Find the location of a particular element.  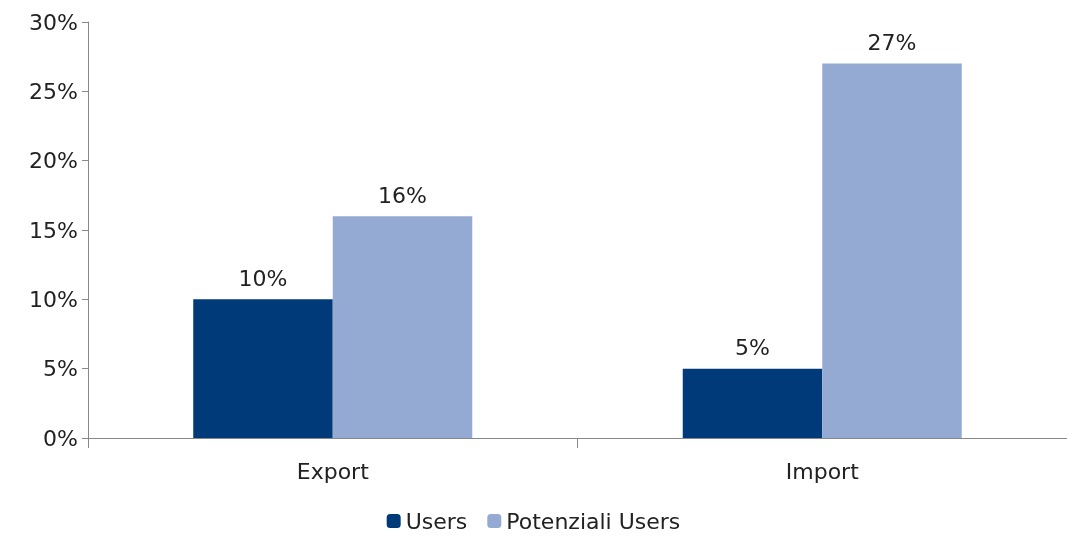

y-tick-label: 10% is located at coordinates (53, 299).